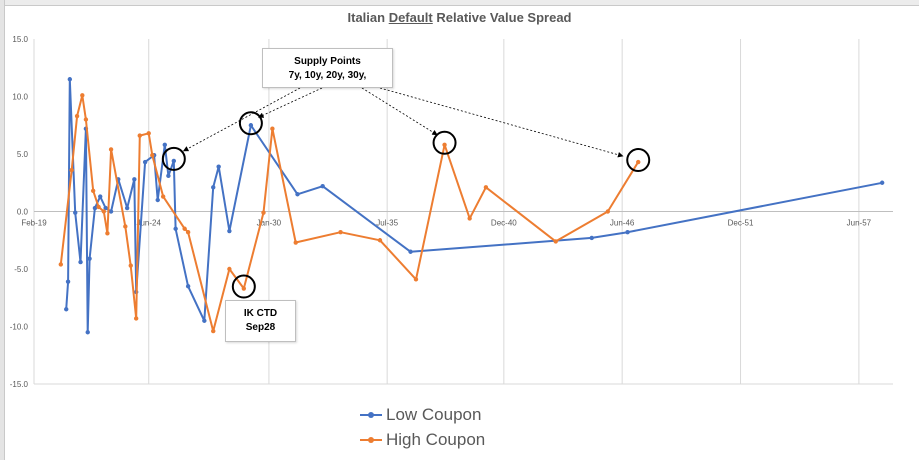 The width and height of the screenshot is (919, 460). I want to click on x-tick-label: Jun-46, so click(622, 223).